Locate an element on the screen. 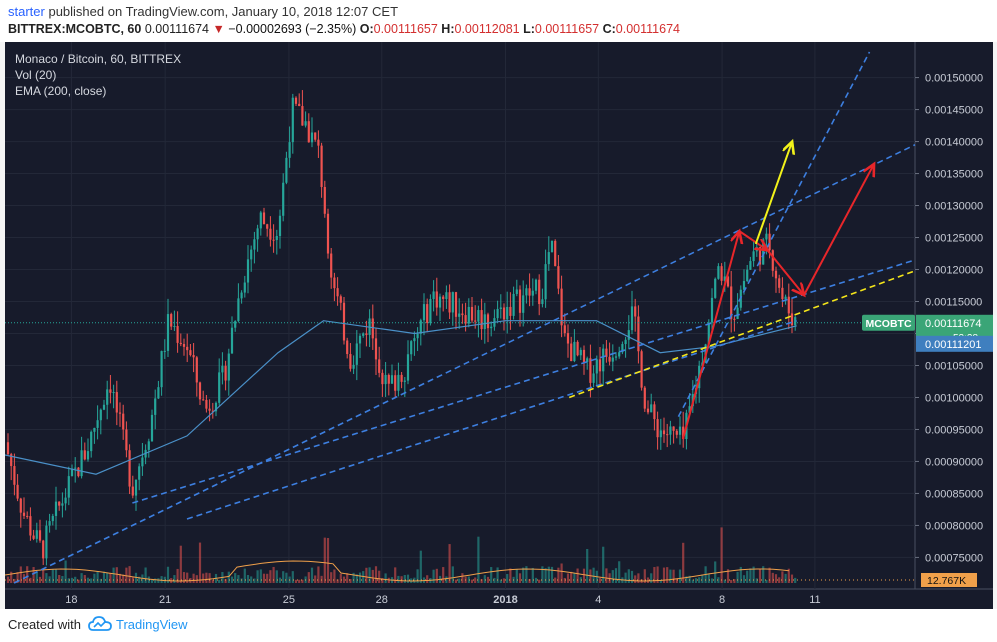  author-link: starter is located at coordinates (26, 11).